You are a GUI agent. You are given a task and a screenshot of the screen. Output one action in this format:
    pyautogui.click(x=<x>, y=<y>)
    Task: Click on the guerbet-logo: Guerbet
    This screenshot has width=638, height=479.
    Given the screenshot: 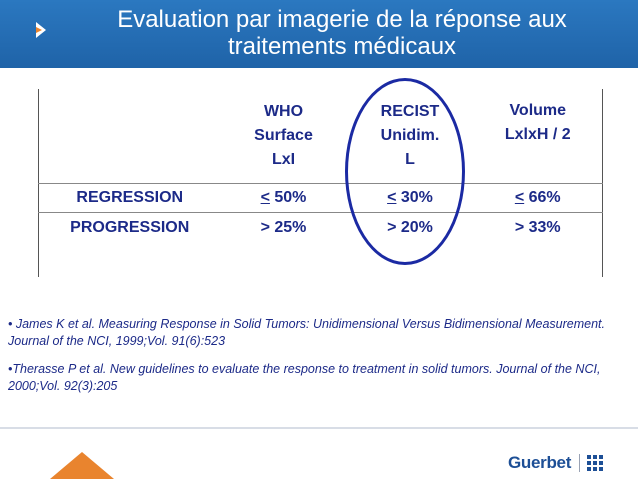 What is the action you would take?
    pyautogui.click(x=556, y=463)
    